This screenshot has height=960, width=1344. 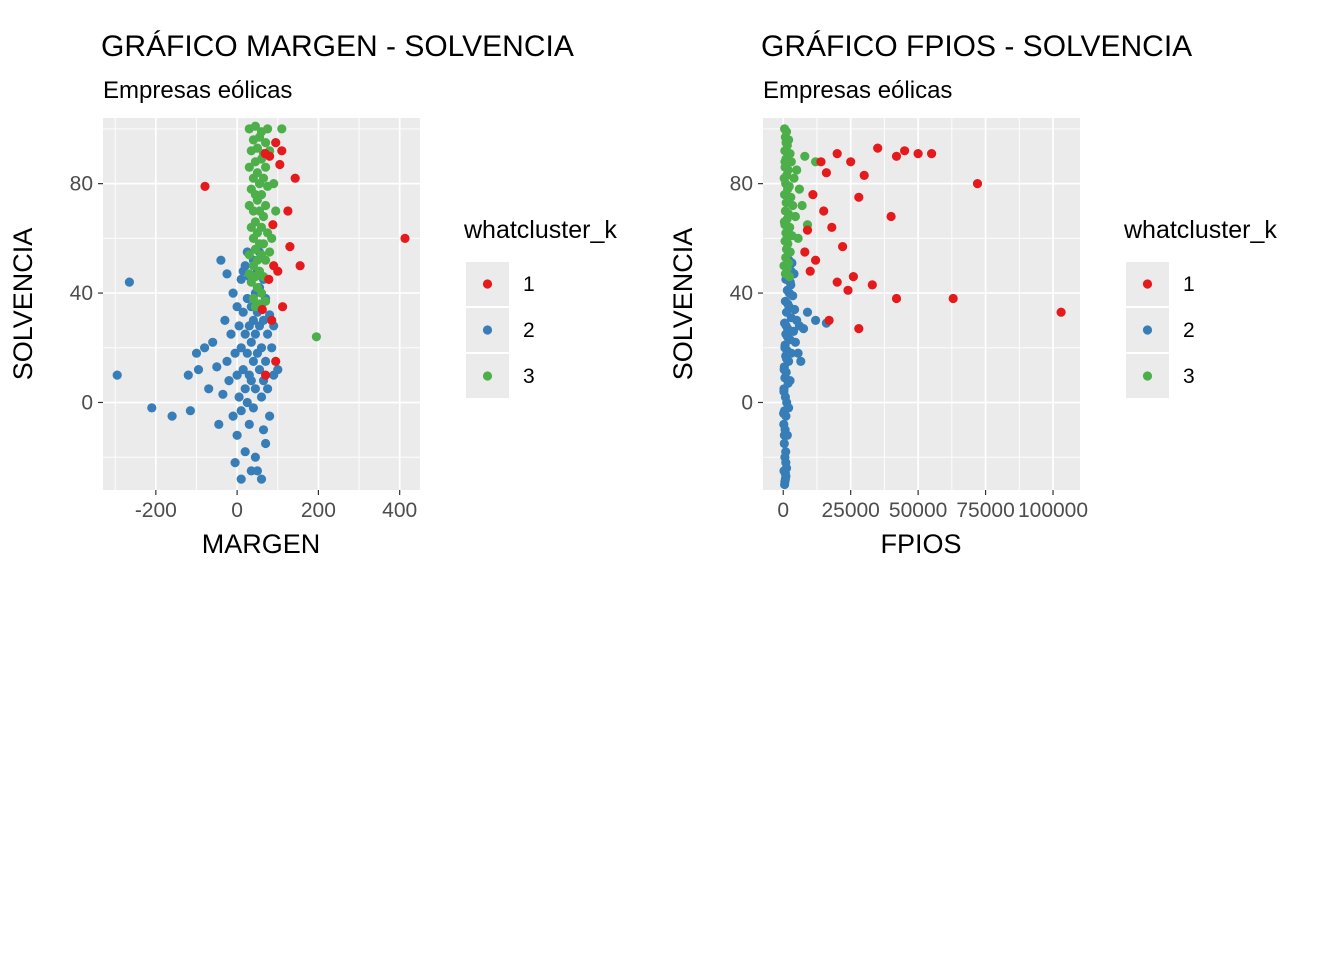 What do you see at coordinates (337, 46) in the screenshot?
I see `chart-title: GRÁFICO MARGEN - SOLVENCIA` at bounding box center [337, 46].